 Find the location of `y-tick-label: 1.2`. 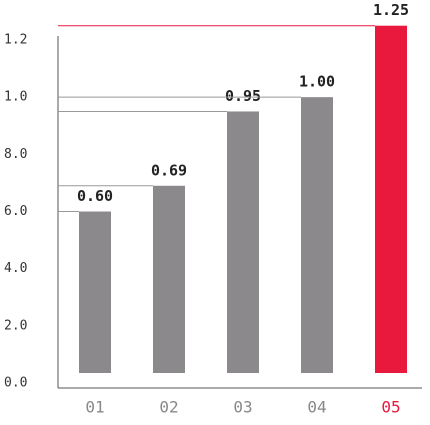

y-tick-label: 1.2 is located at coordinates (15, 40).